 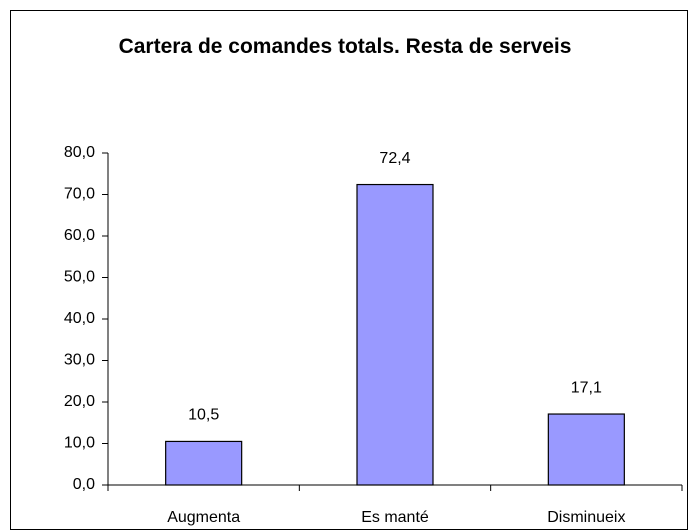 What do you see at coordinates (586, 387) in the screenshot?
I see `value-label: 17,1` at bounding box center [586, 387].